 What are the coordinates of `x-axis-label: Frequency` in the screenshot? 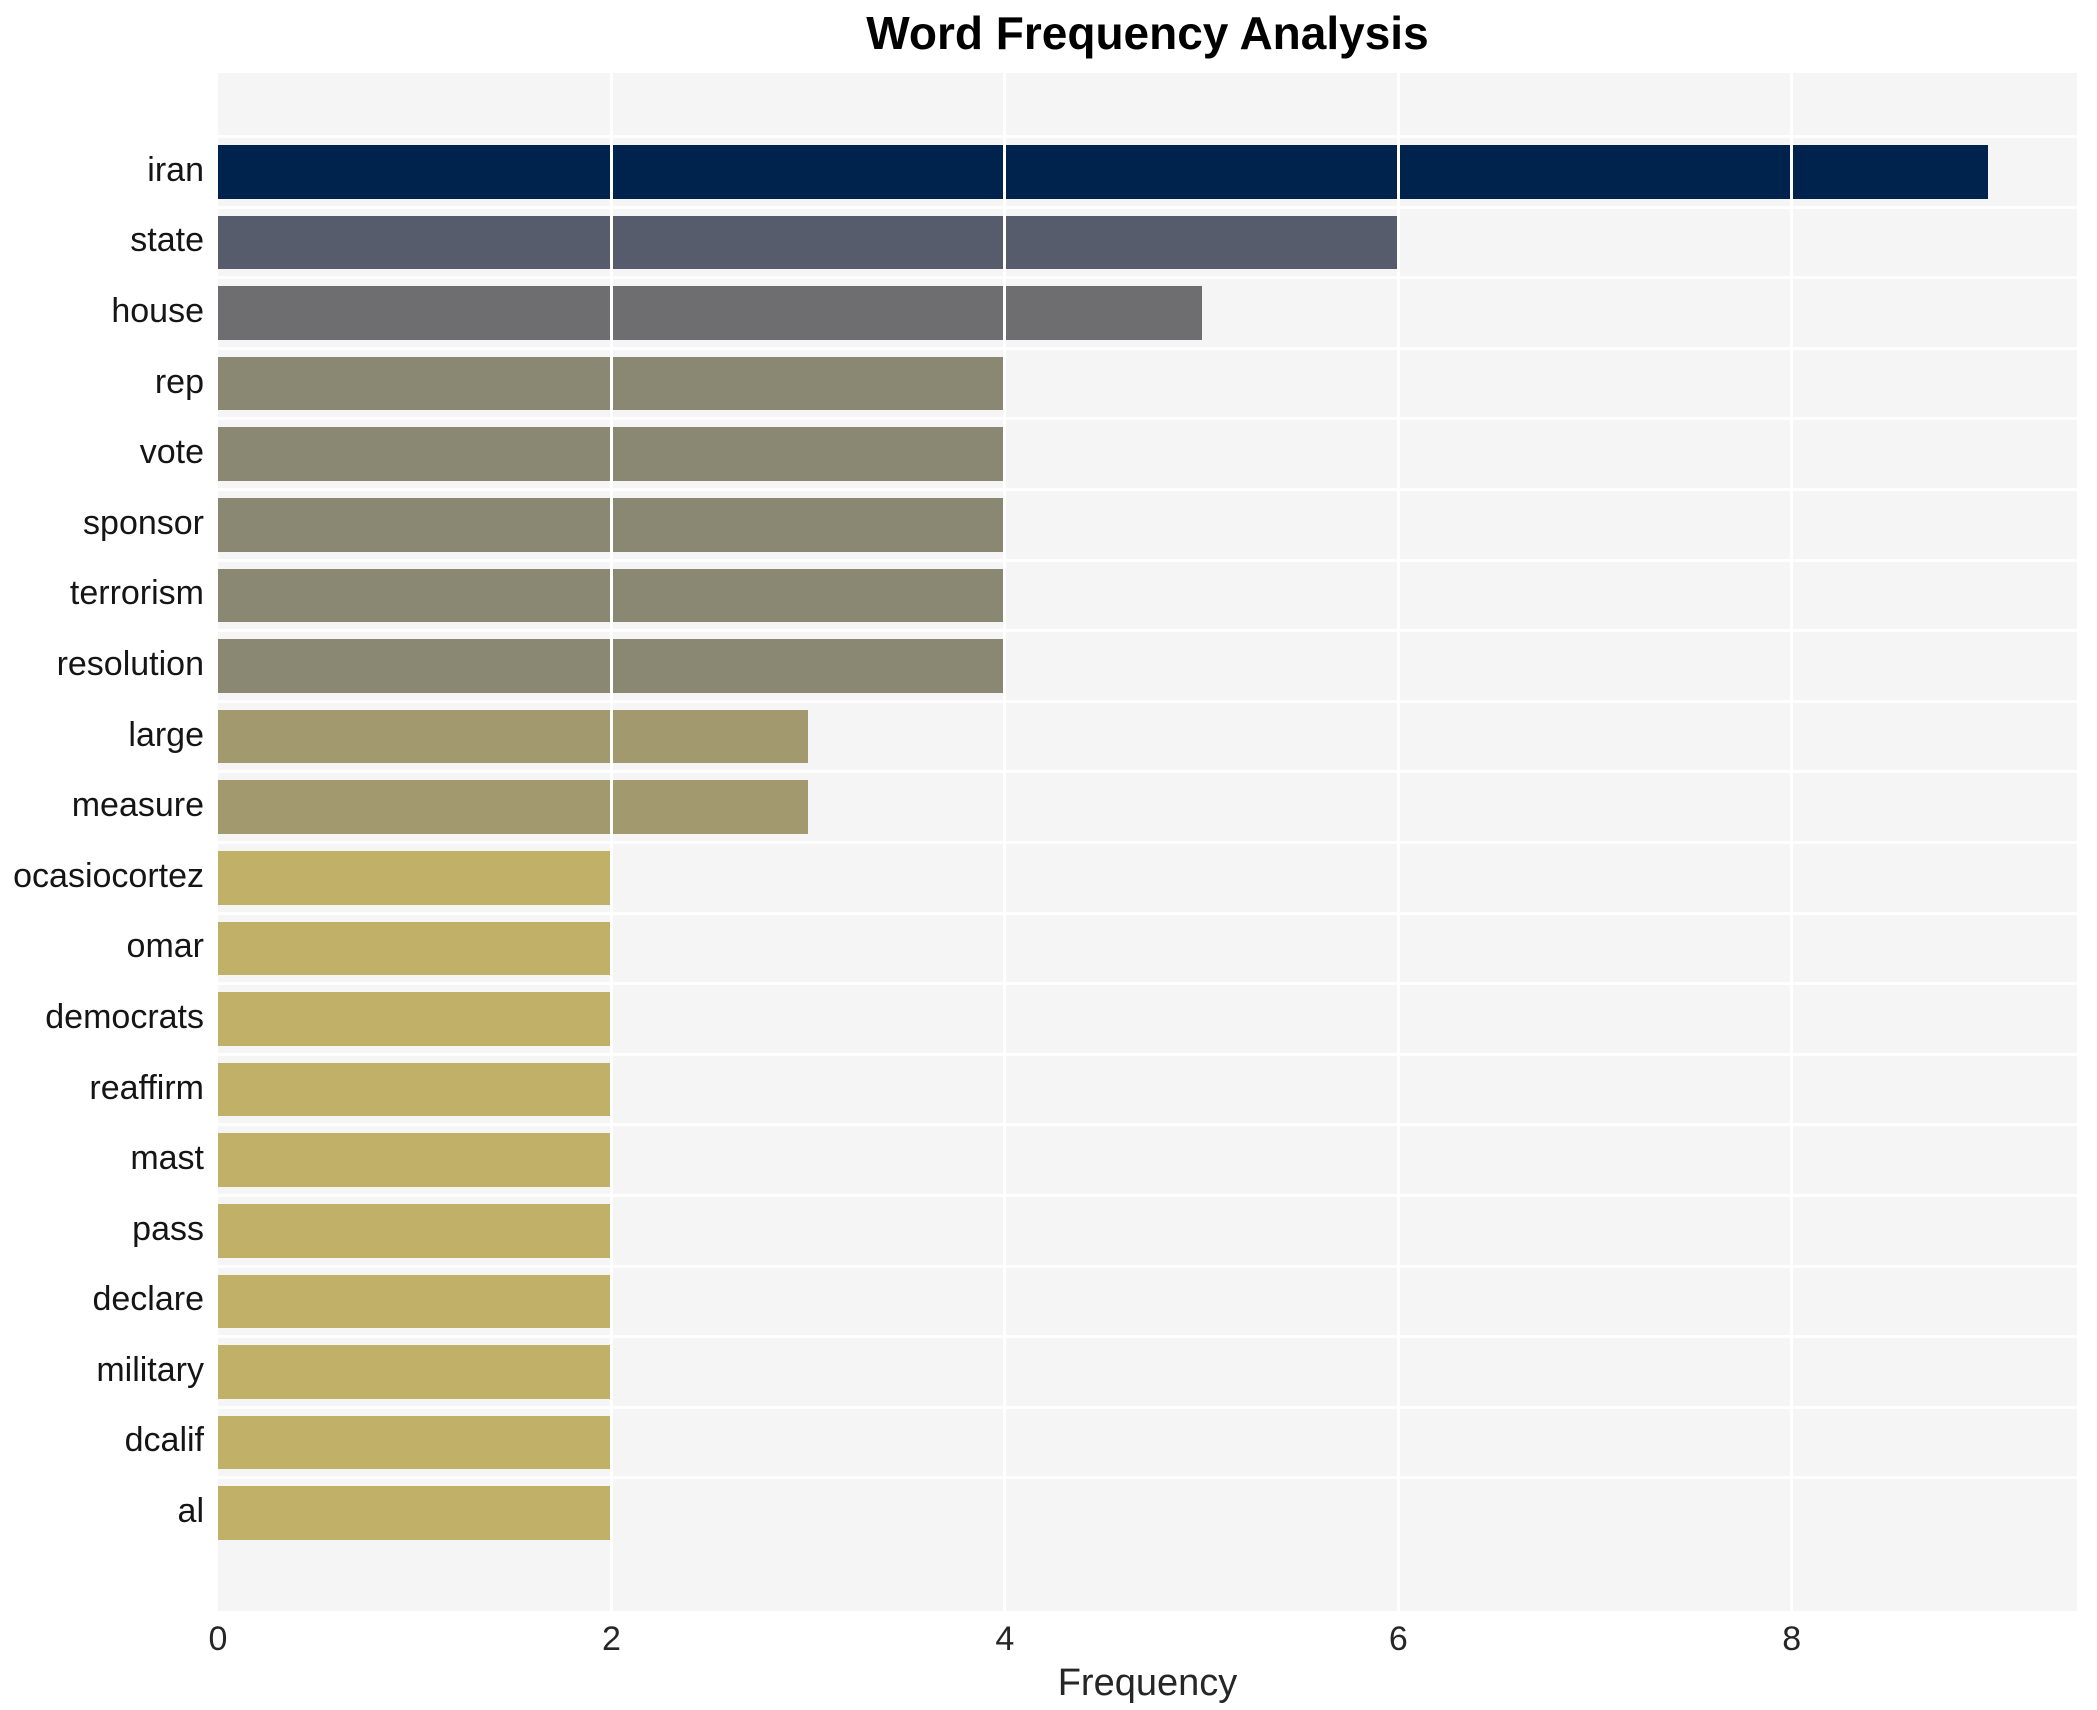 It's located at (1147, 1683).